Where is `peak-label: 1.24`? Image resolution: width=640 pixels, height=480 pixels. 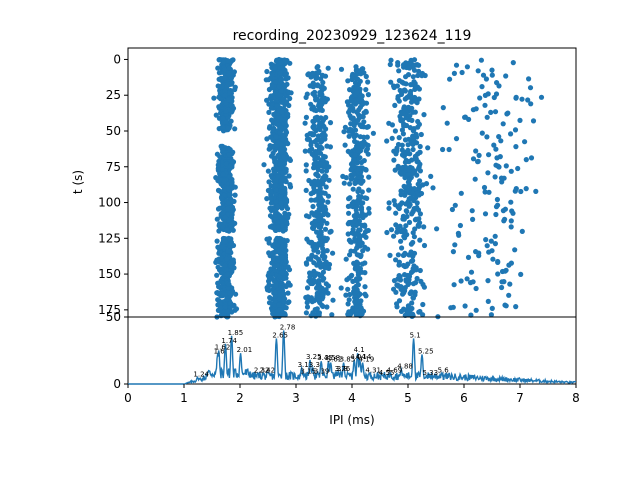
peak-label: 1.24 is located at coordinates (201, 374).